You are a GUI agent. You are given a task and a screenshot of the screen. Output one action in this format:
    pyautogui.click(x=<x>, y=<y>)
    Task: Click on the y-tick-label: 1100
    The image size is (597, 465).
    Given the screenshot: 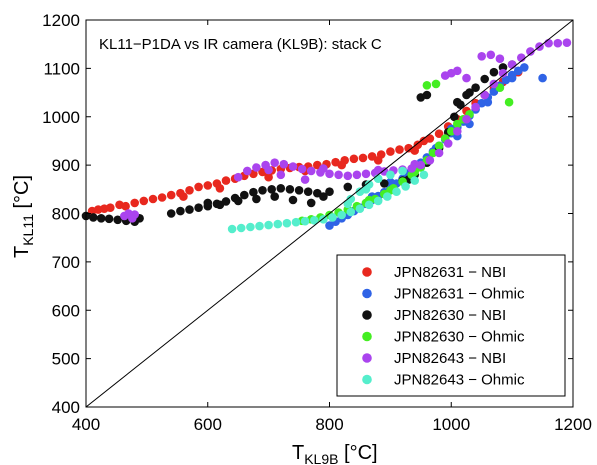 What is the action you would take?
    pyautogui.click(x=61, y=68)
    